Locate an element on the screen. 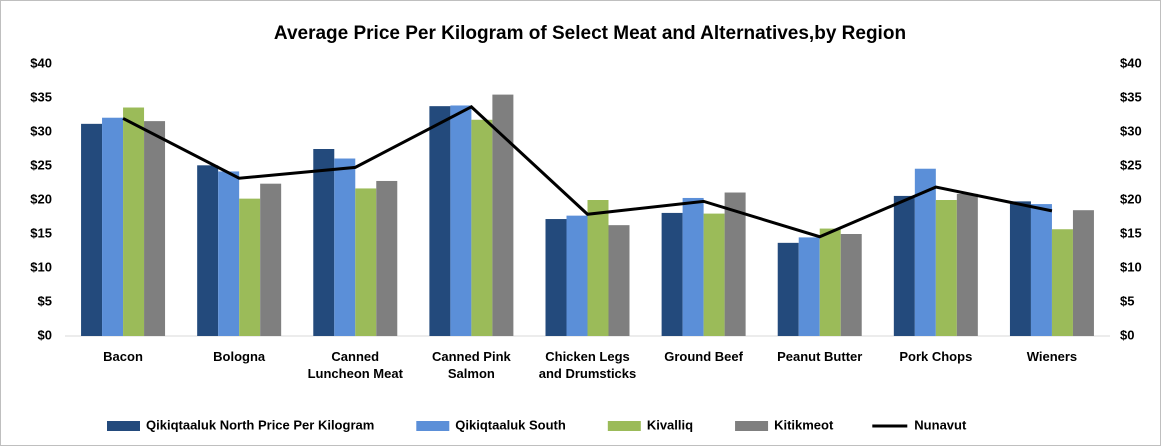 This screenshot has height=446, width=1161. x-tick-label: Canned Pink Salmon is located at coordinates (471, 365).